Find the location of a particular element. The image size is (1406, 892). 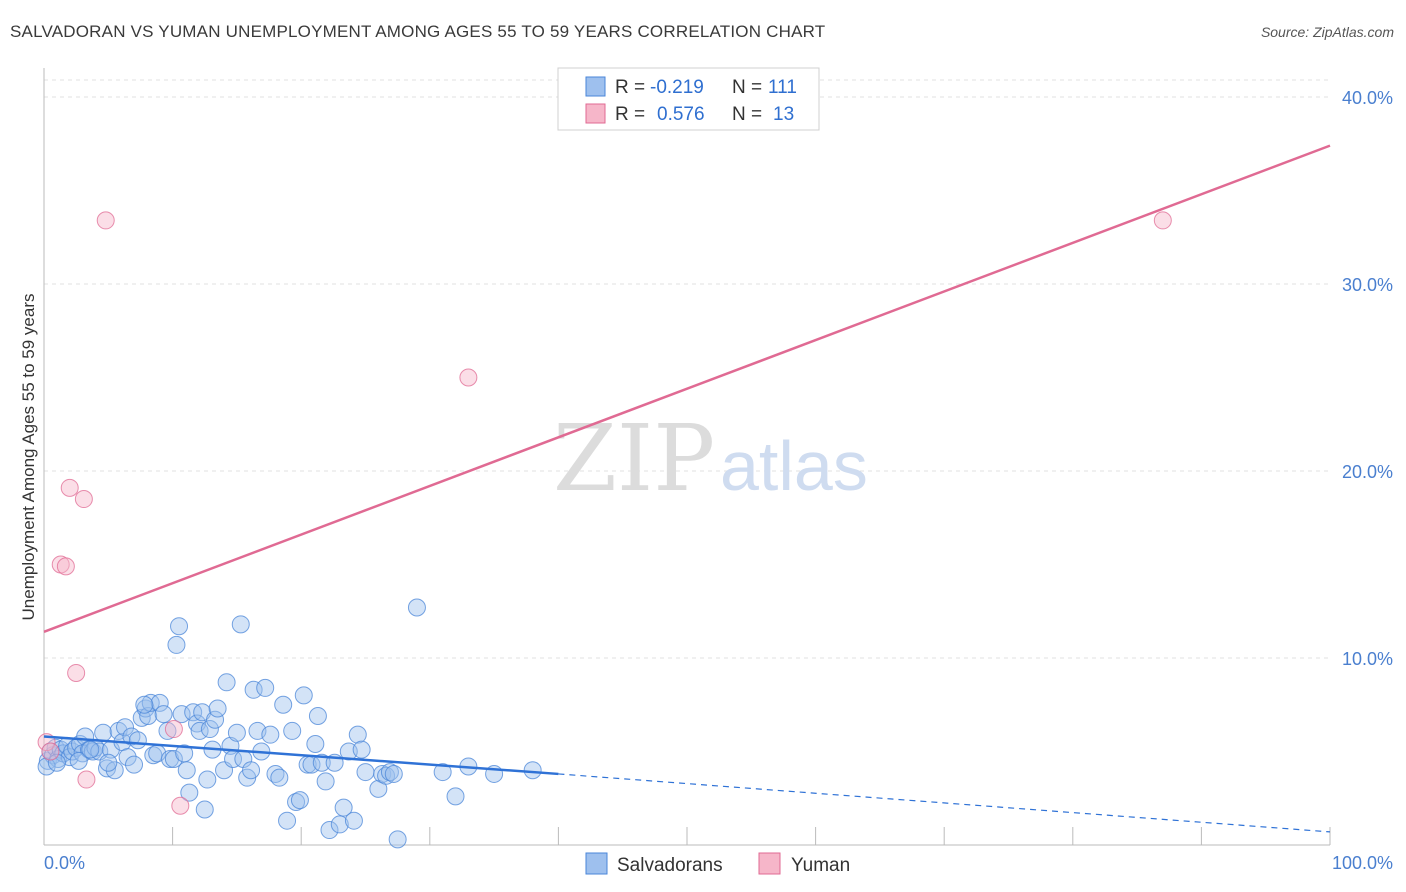

y-tick-label: 40.0% is located at coordinates (1367, 98).